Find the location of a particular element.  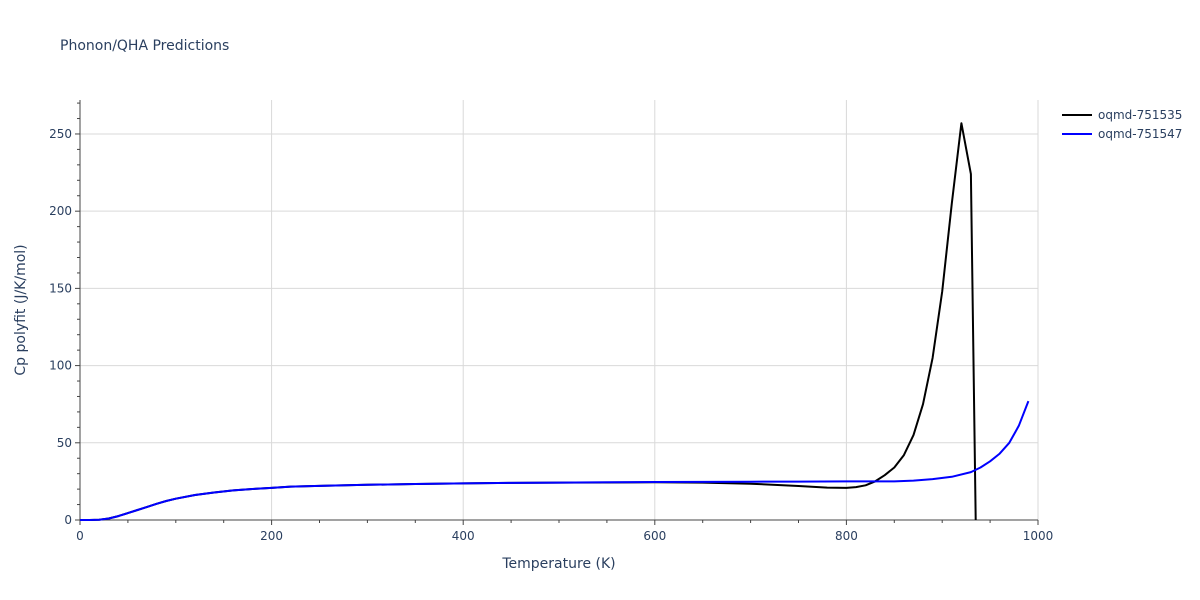

x-tick-label: 400 is located at coordinates (463, 536).